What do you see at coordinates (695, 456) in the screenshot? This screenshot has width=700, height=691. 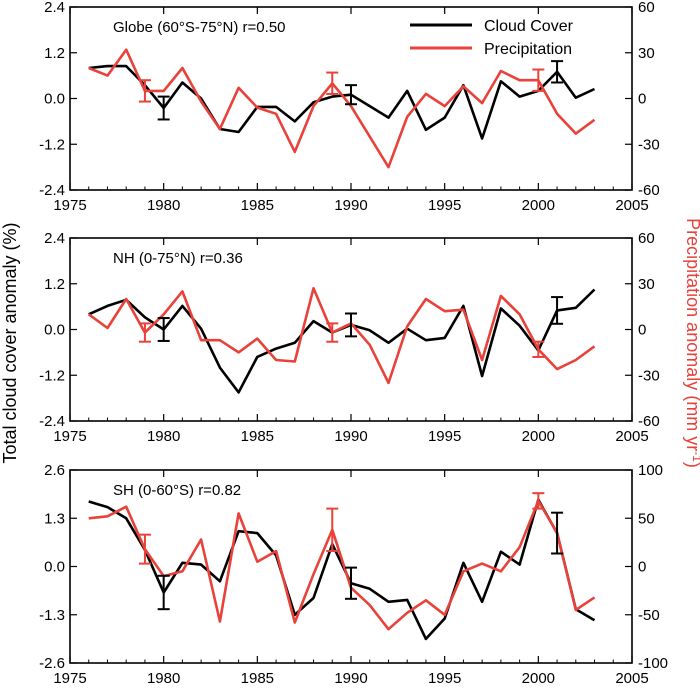 I see `y-axis-label-right-sup: -1` at bounding box center [695, 456].